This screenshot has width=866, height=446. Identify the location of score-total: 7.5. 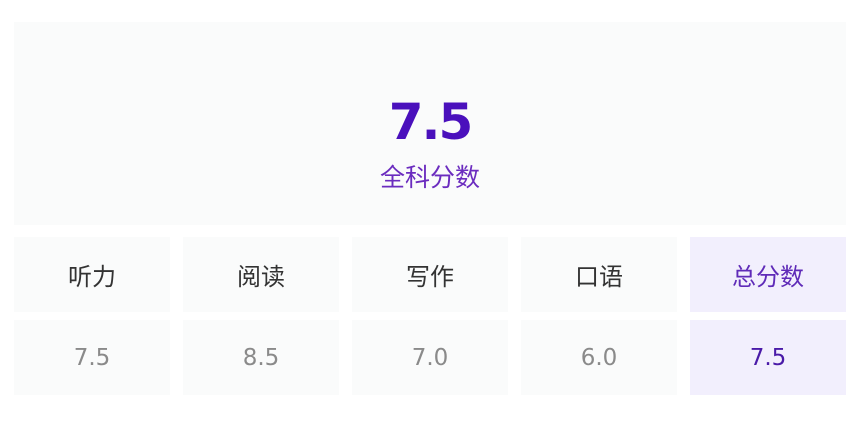
(768, 357).